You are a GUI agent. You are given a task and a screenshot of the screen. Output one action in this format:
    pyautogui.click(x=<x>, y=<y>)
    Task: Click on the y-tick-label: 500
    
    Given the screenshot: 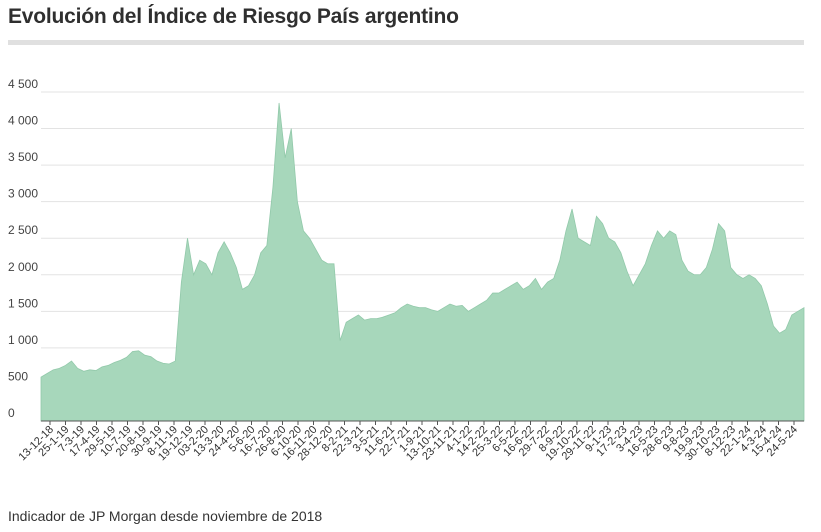 What is the action you would take?
    pyautogui.click(x=18, y=376)
    